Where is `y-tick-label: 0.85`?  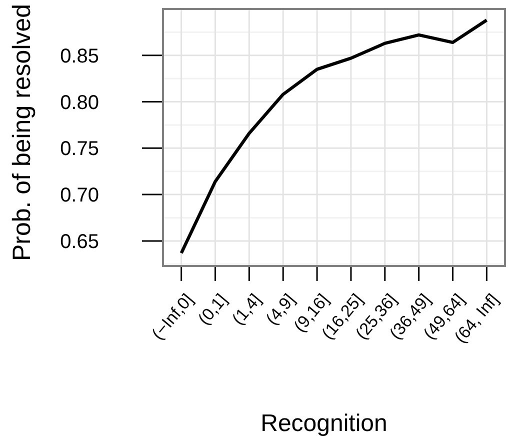
y-tick-label: 0.85 is located at coordinates (79, 56).